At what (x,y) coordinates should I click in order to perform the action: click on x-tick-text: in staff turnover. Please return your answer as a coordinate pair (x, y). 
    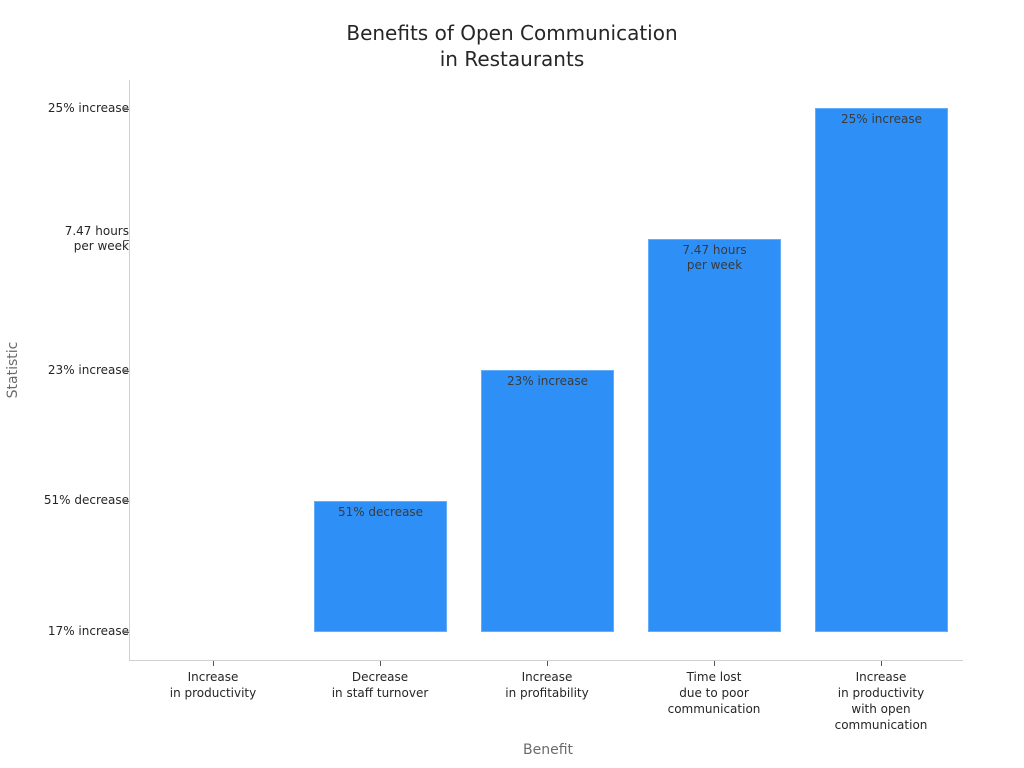
    Looking at the image, I should click on (380, 693).